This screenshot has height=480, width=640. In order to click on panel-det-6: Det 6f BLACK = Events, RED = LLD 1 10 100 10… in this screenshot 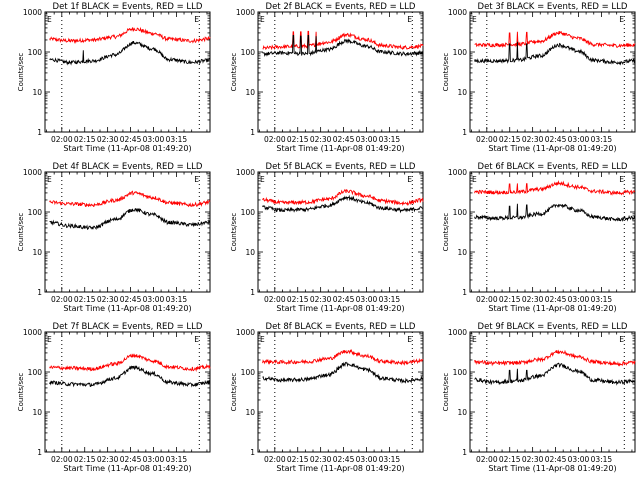, I will do `click(539, 237)`.